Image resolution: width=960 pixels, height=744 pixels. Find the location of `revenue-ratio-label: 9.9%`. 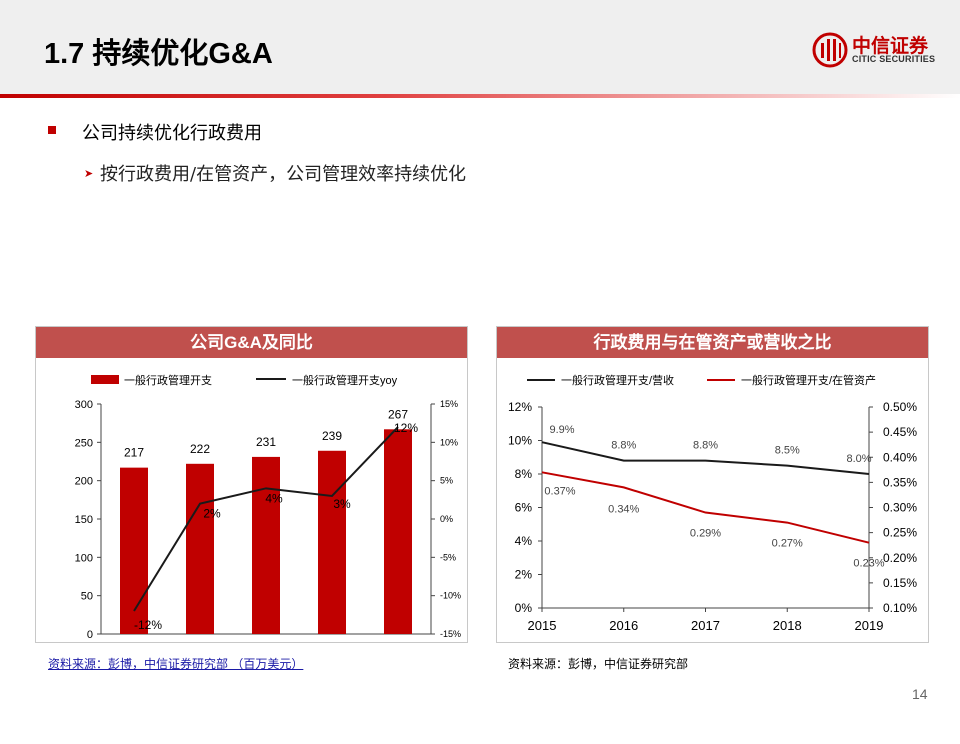

revenue-ratio-label: 9.9% is located at coordinates (561, 430).